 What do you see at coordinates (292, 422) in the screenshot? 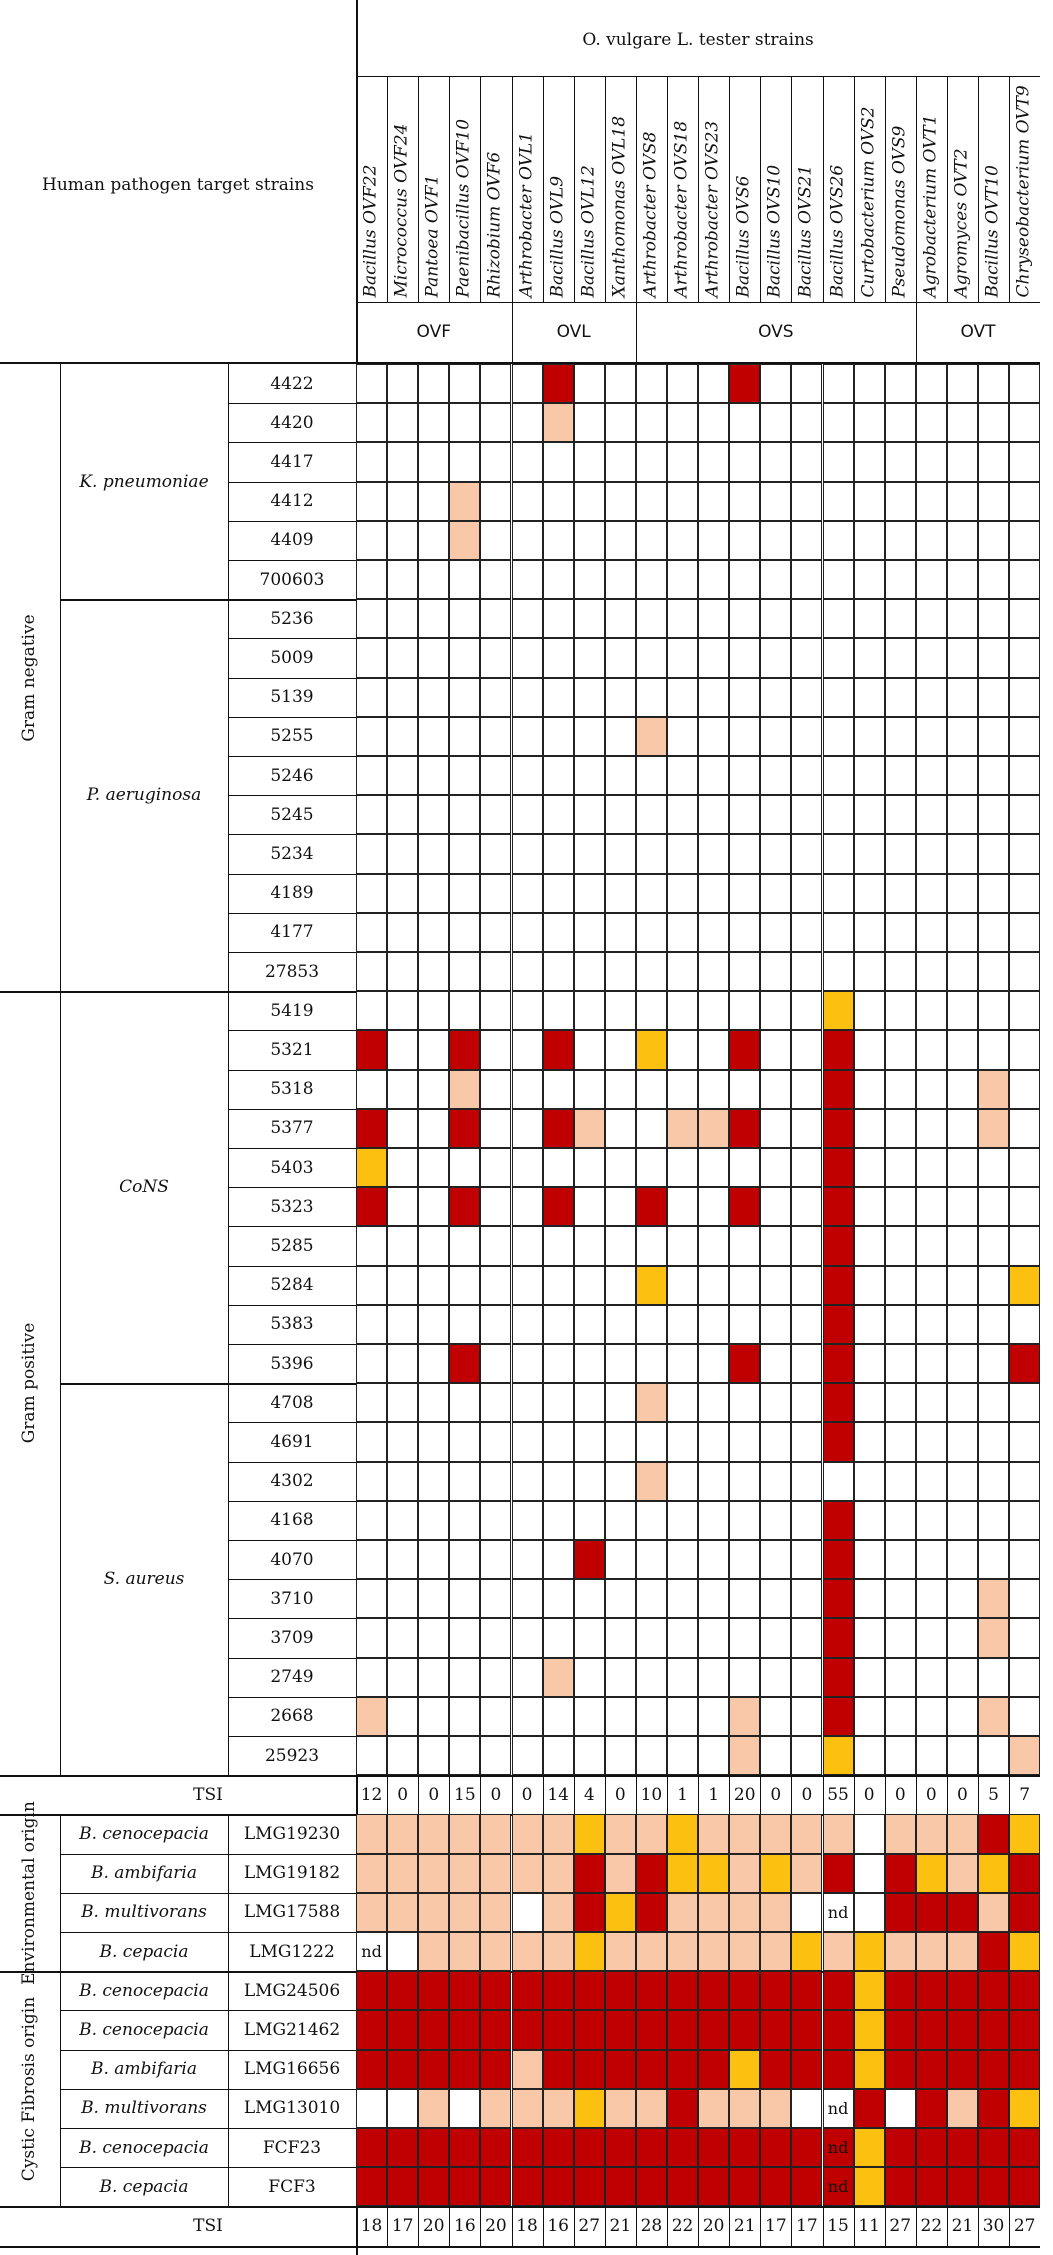
I see `strain-id: 4420` at bounding box center [292, 422].